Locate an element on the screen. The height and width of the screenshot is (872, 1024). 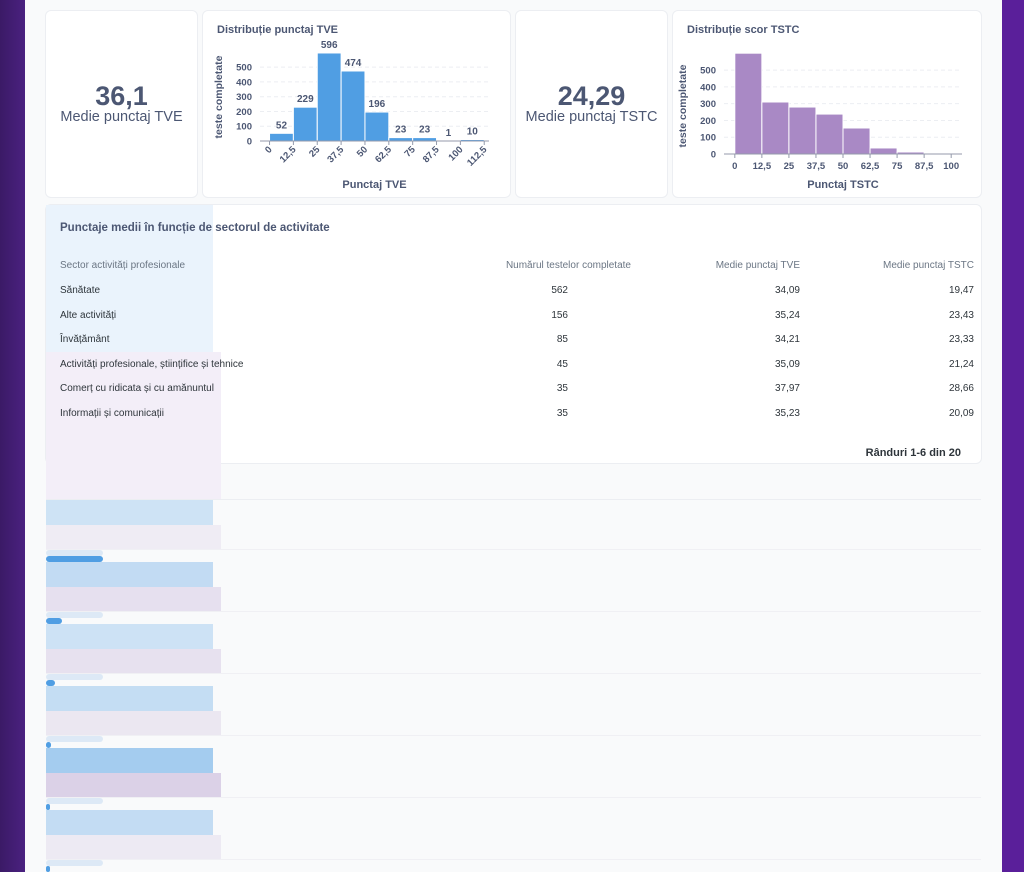
cell: 562 is located at coordinates (559, 290).